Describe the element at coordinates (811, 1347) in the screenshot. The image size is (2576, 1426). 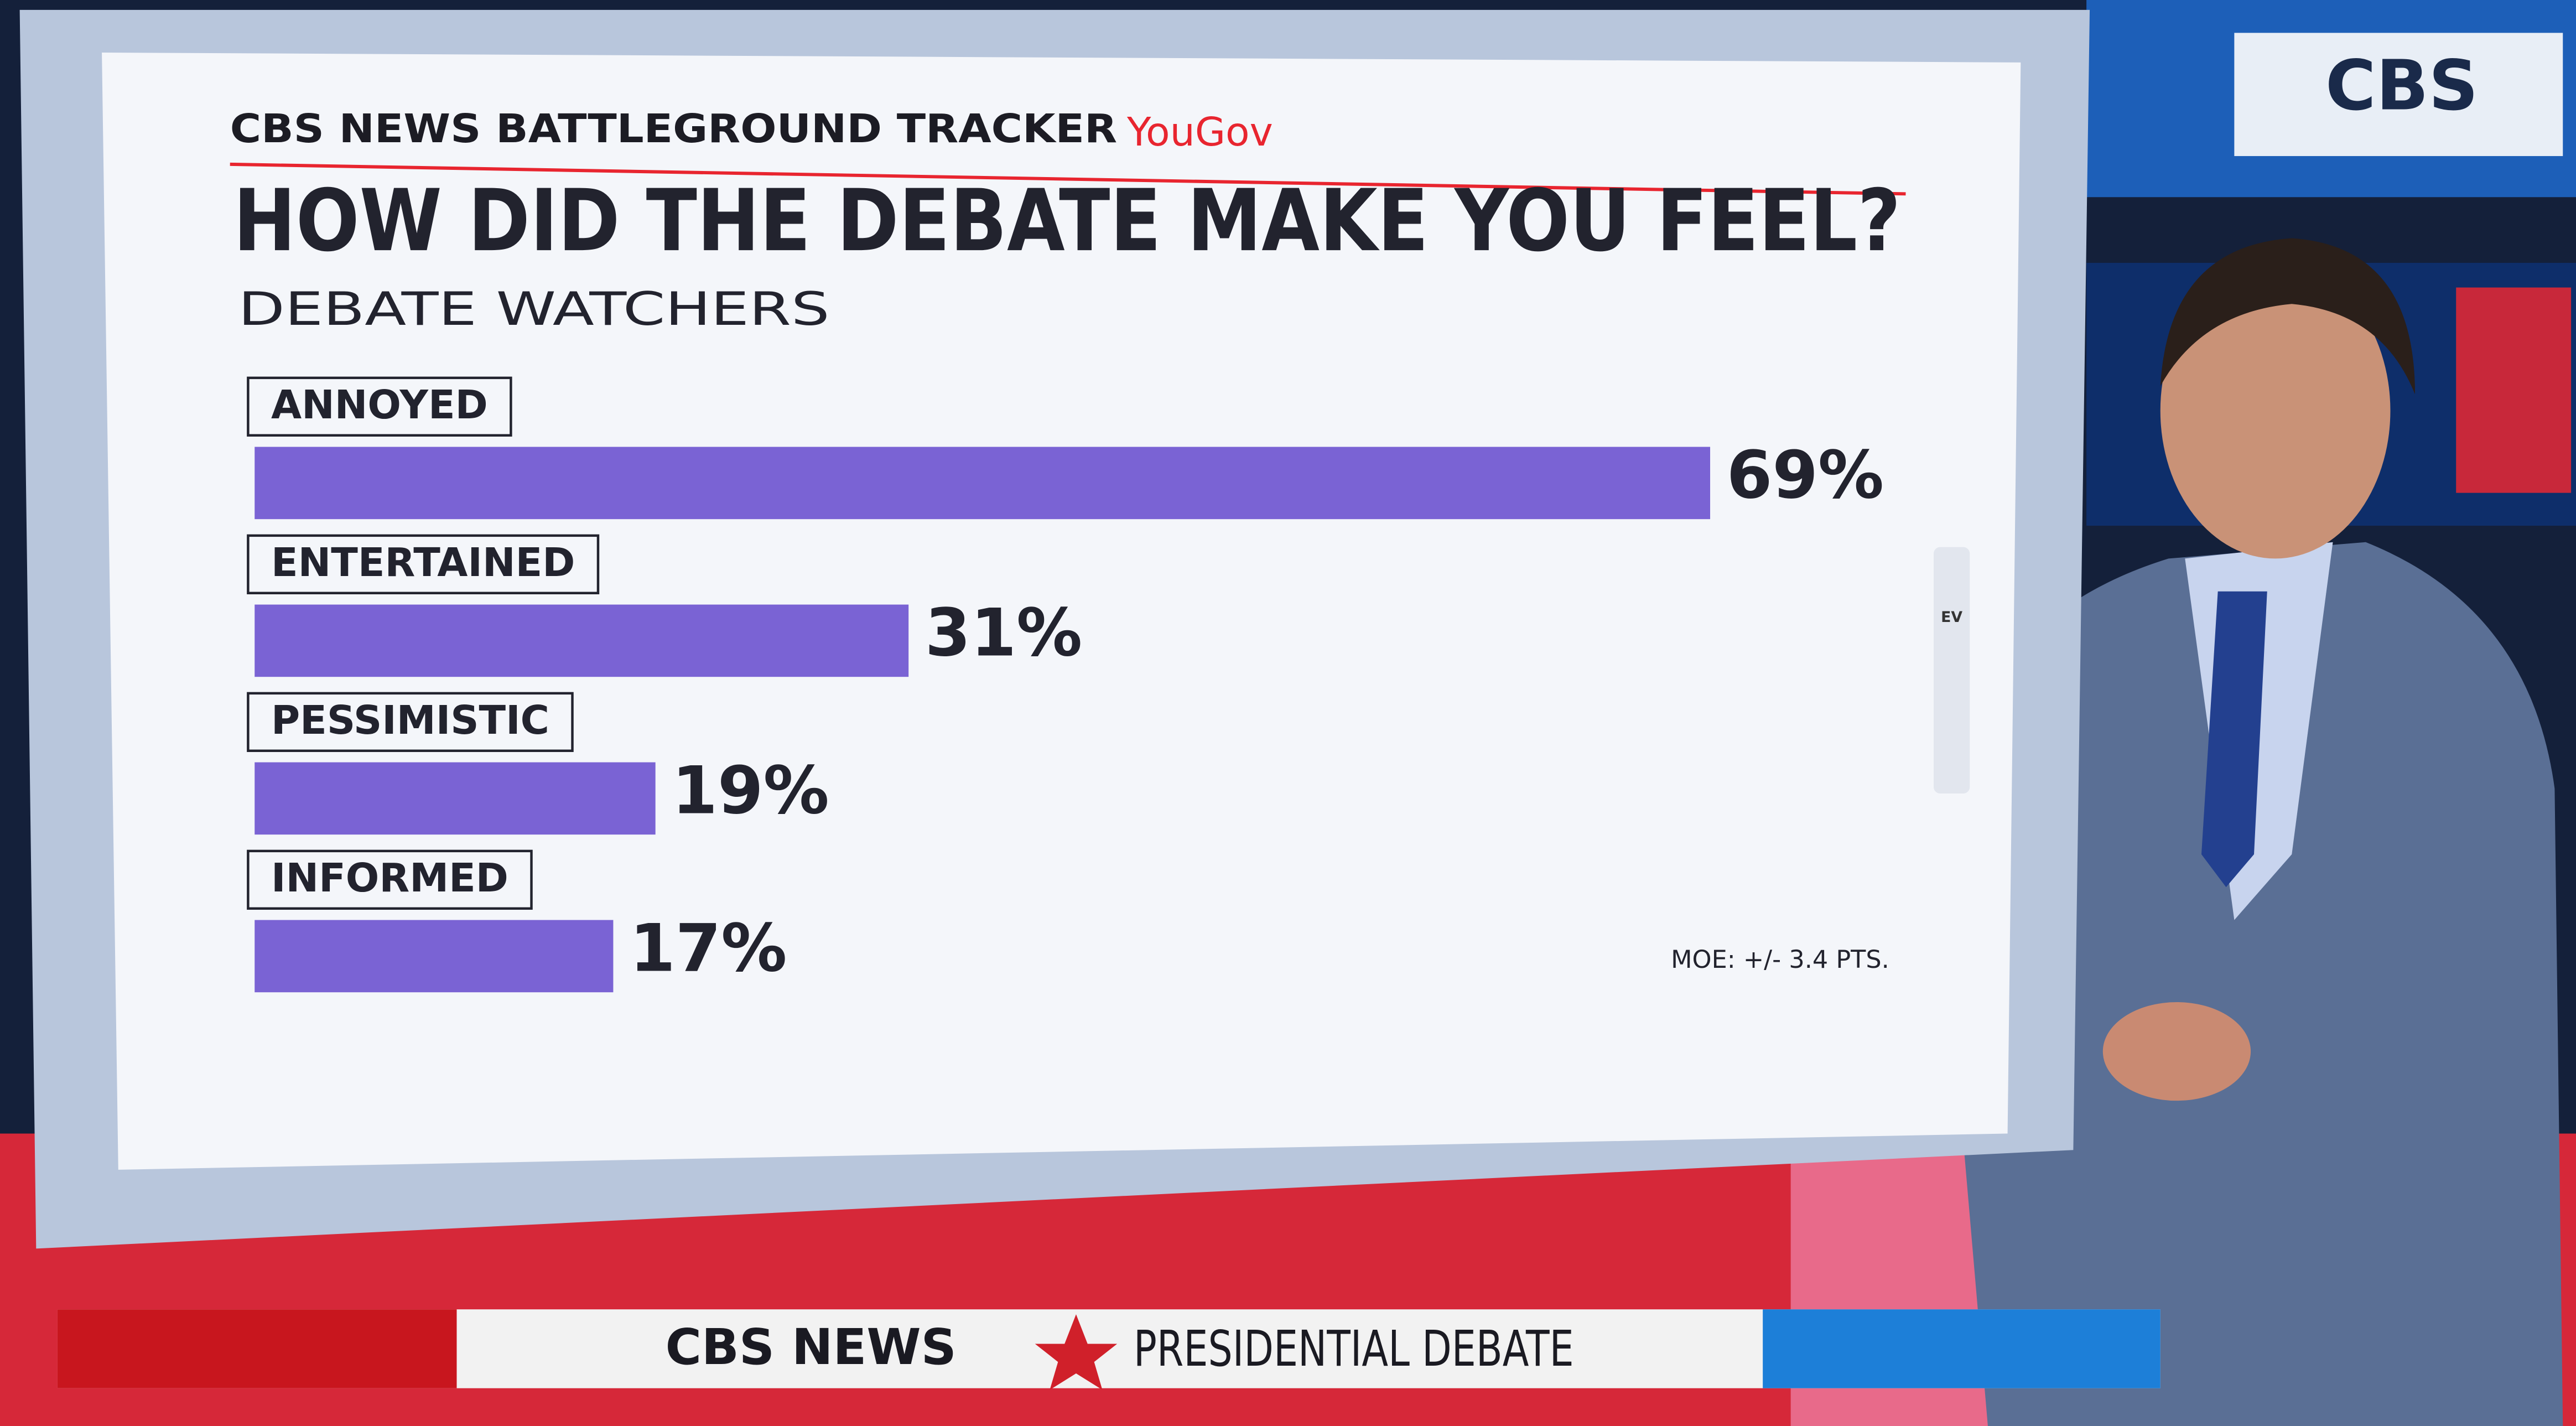
I see `banner-network: CBS NEWS` at that location.